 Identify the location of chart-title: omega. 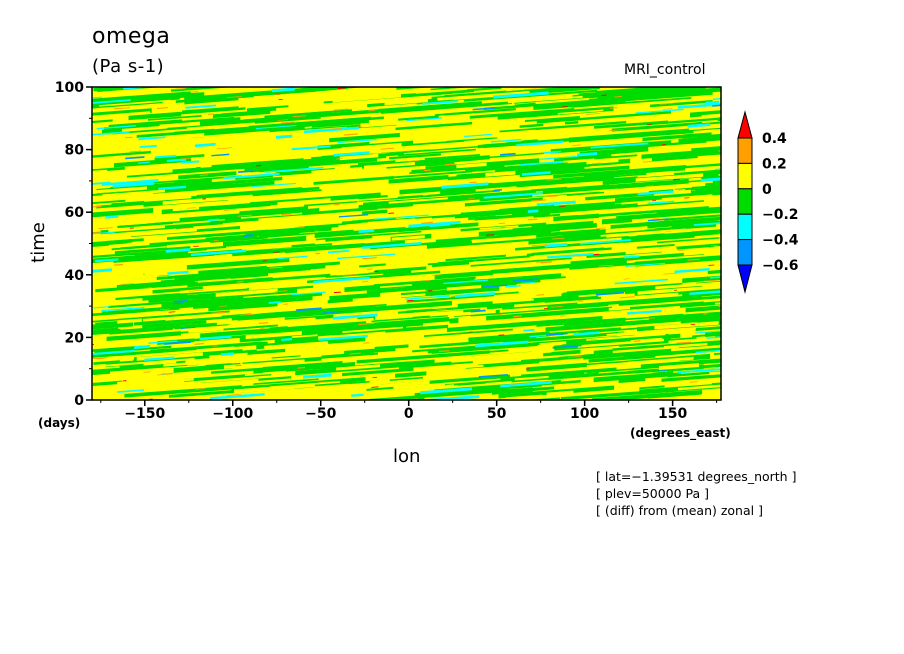
(131, 36).